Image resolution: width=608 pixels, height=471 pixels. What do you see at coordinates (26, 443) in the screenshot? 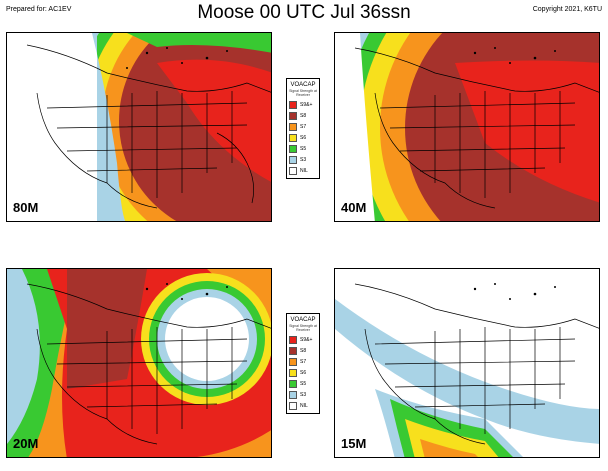
I see `band-label-20m: 20M` at bounding box center [26, 443].